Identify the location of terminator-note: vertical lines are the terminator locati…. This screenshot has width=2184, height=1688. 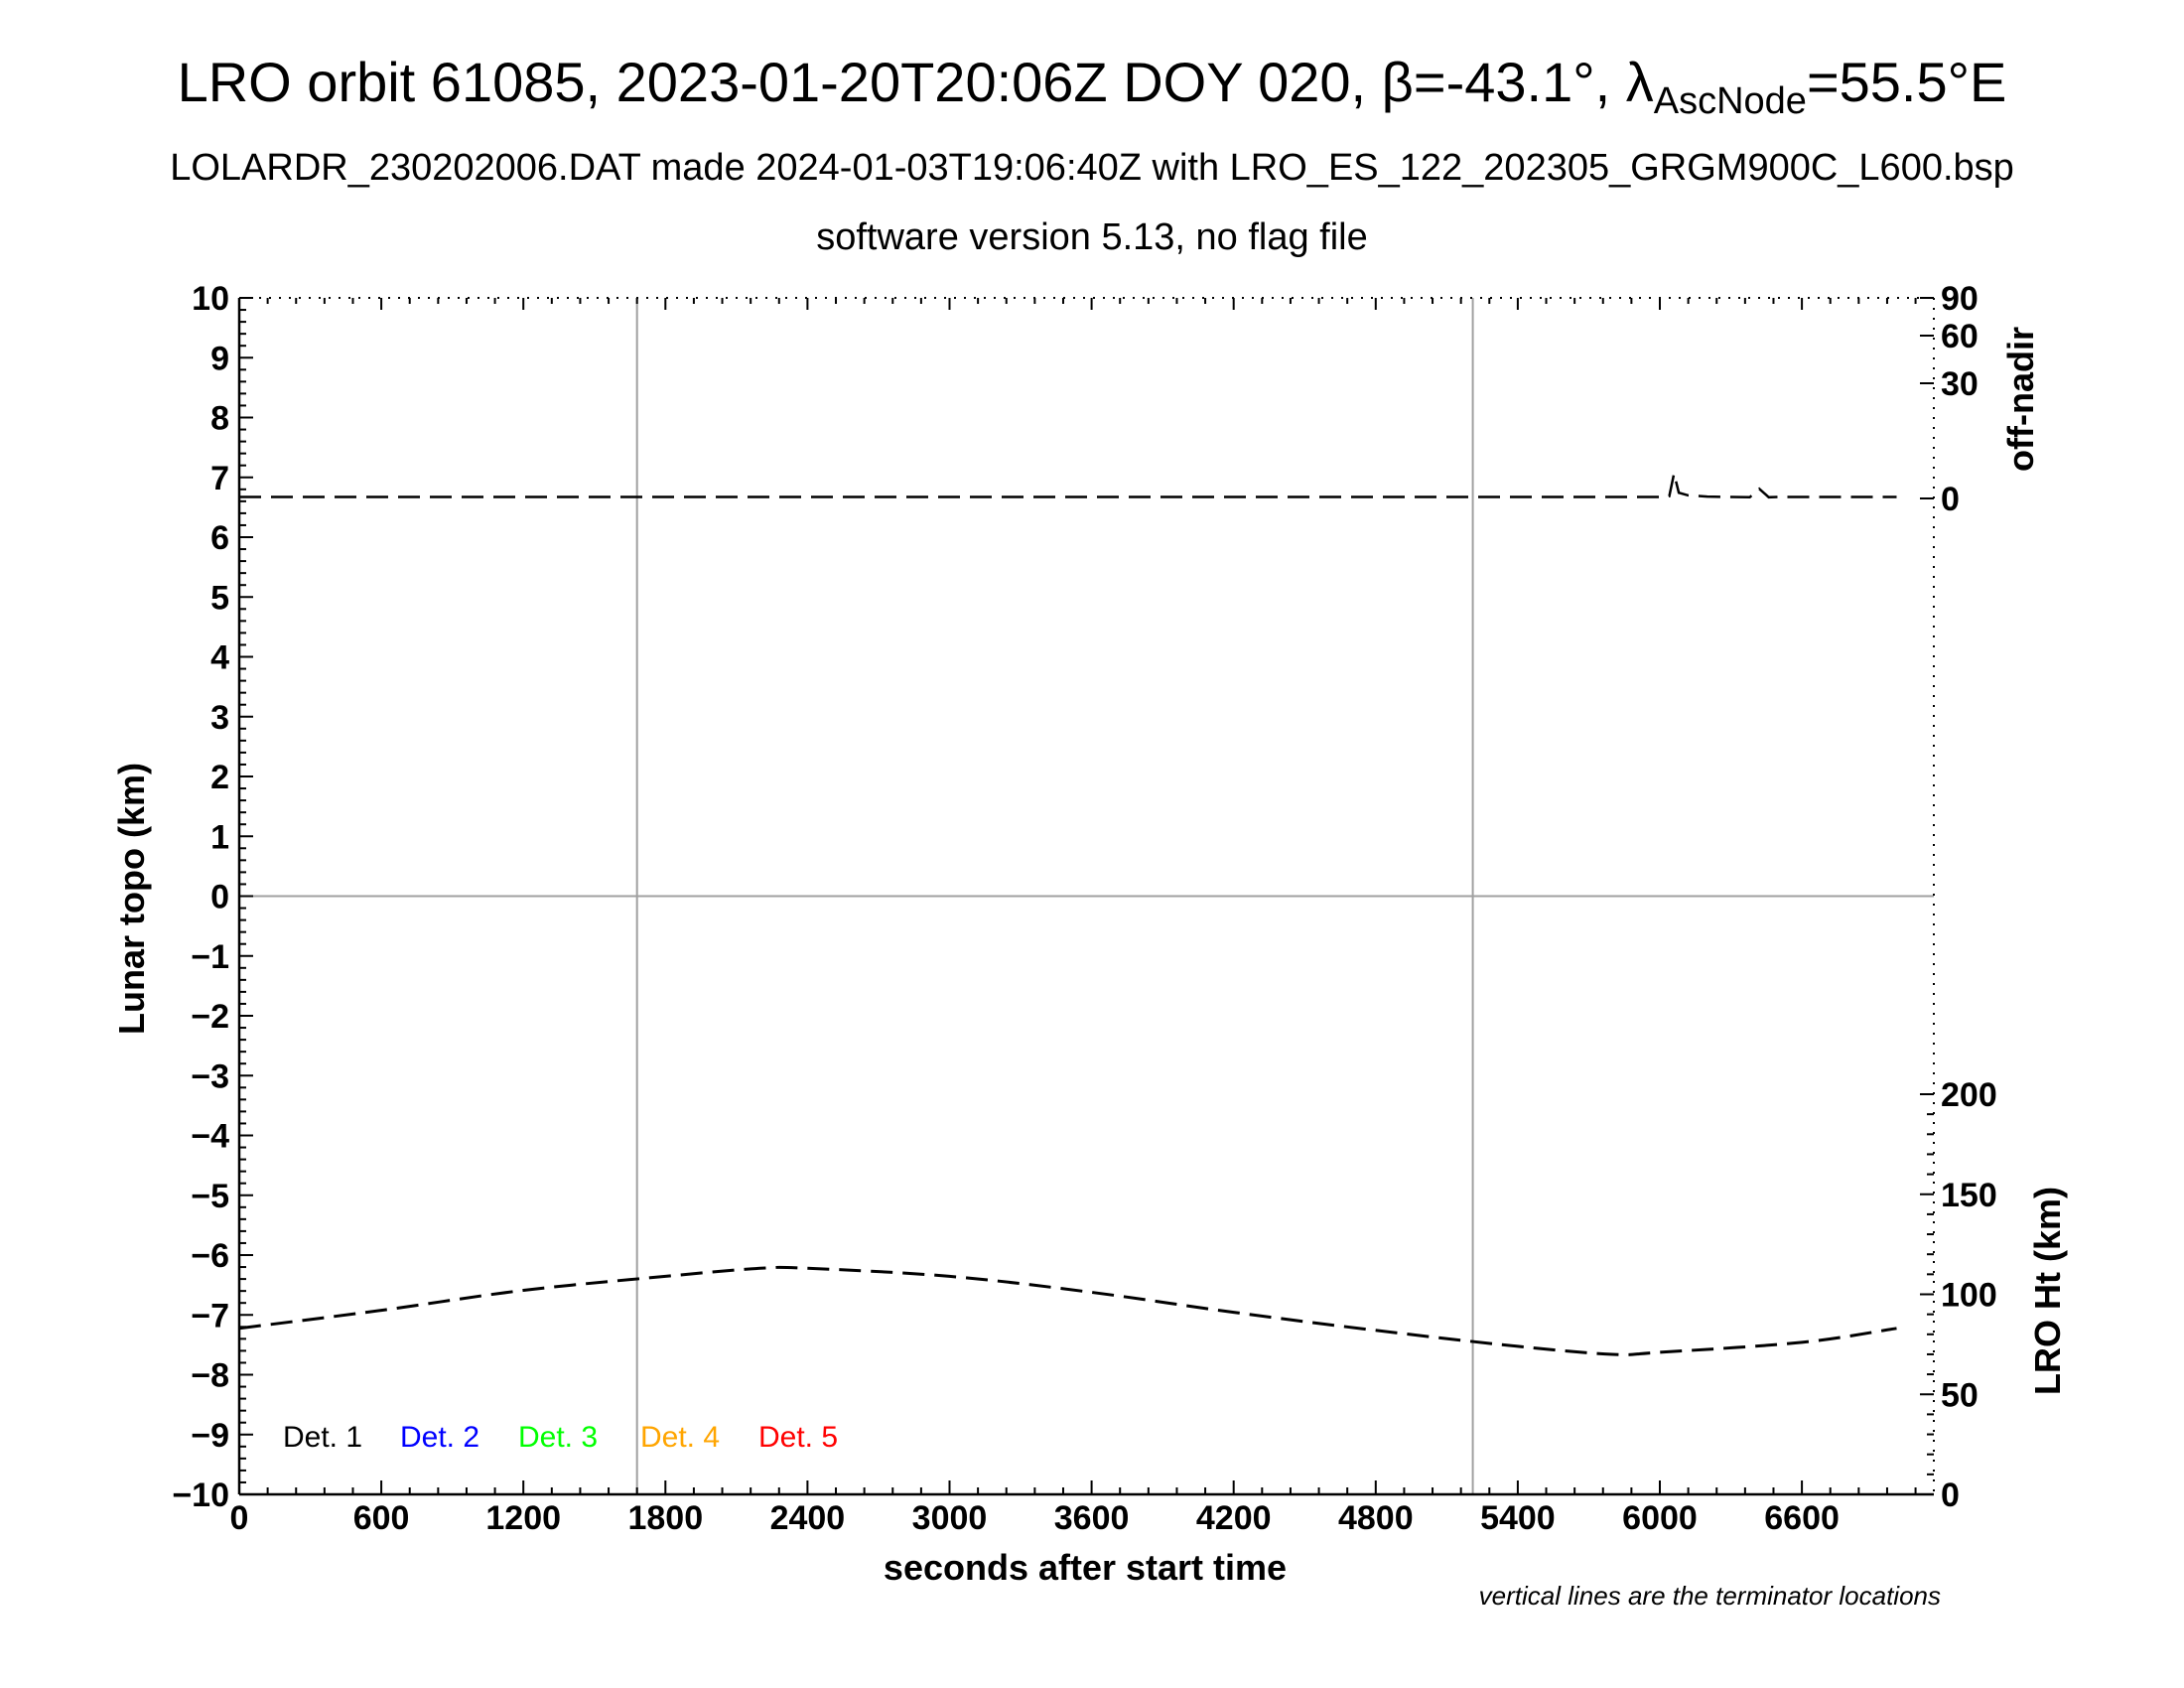
(1710, 1596).